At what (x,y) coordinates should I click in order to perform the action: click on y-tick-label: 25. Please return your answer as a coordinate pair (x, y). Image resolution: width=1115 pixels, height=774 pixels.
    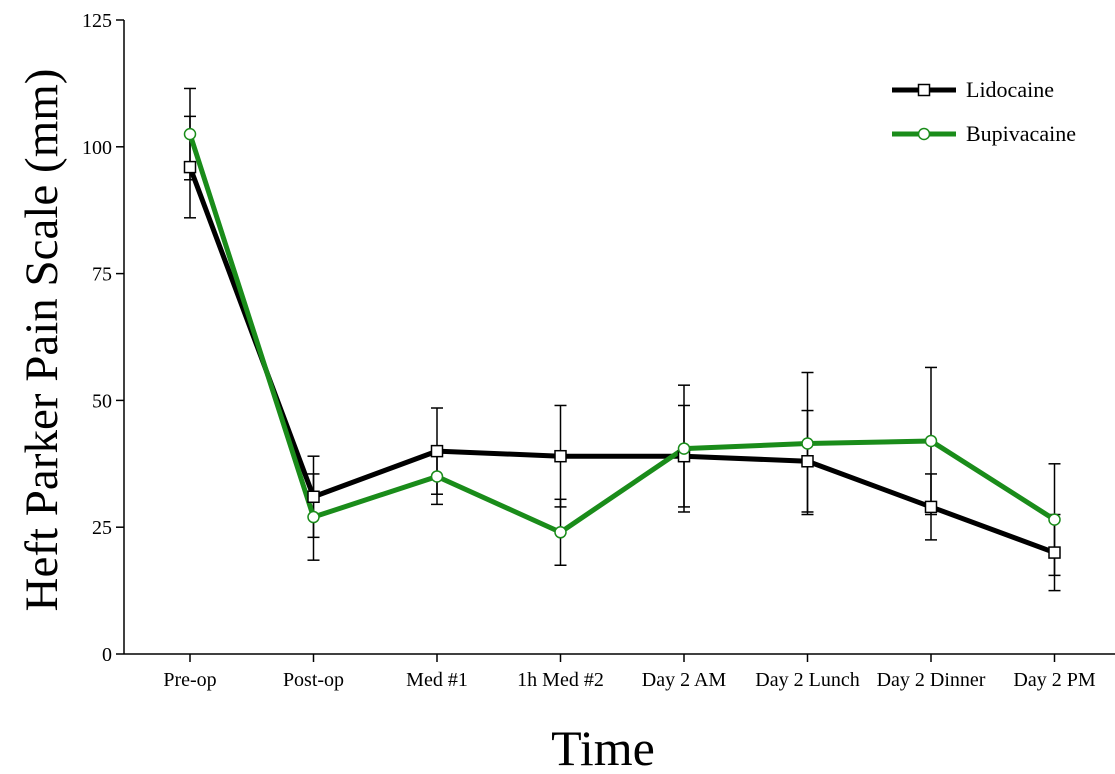
    Looking at the image, I should click on (102, 528).